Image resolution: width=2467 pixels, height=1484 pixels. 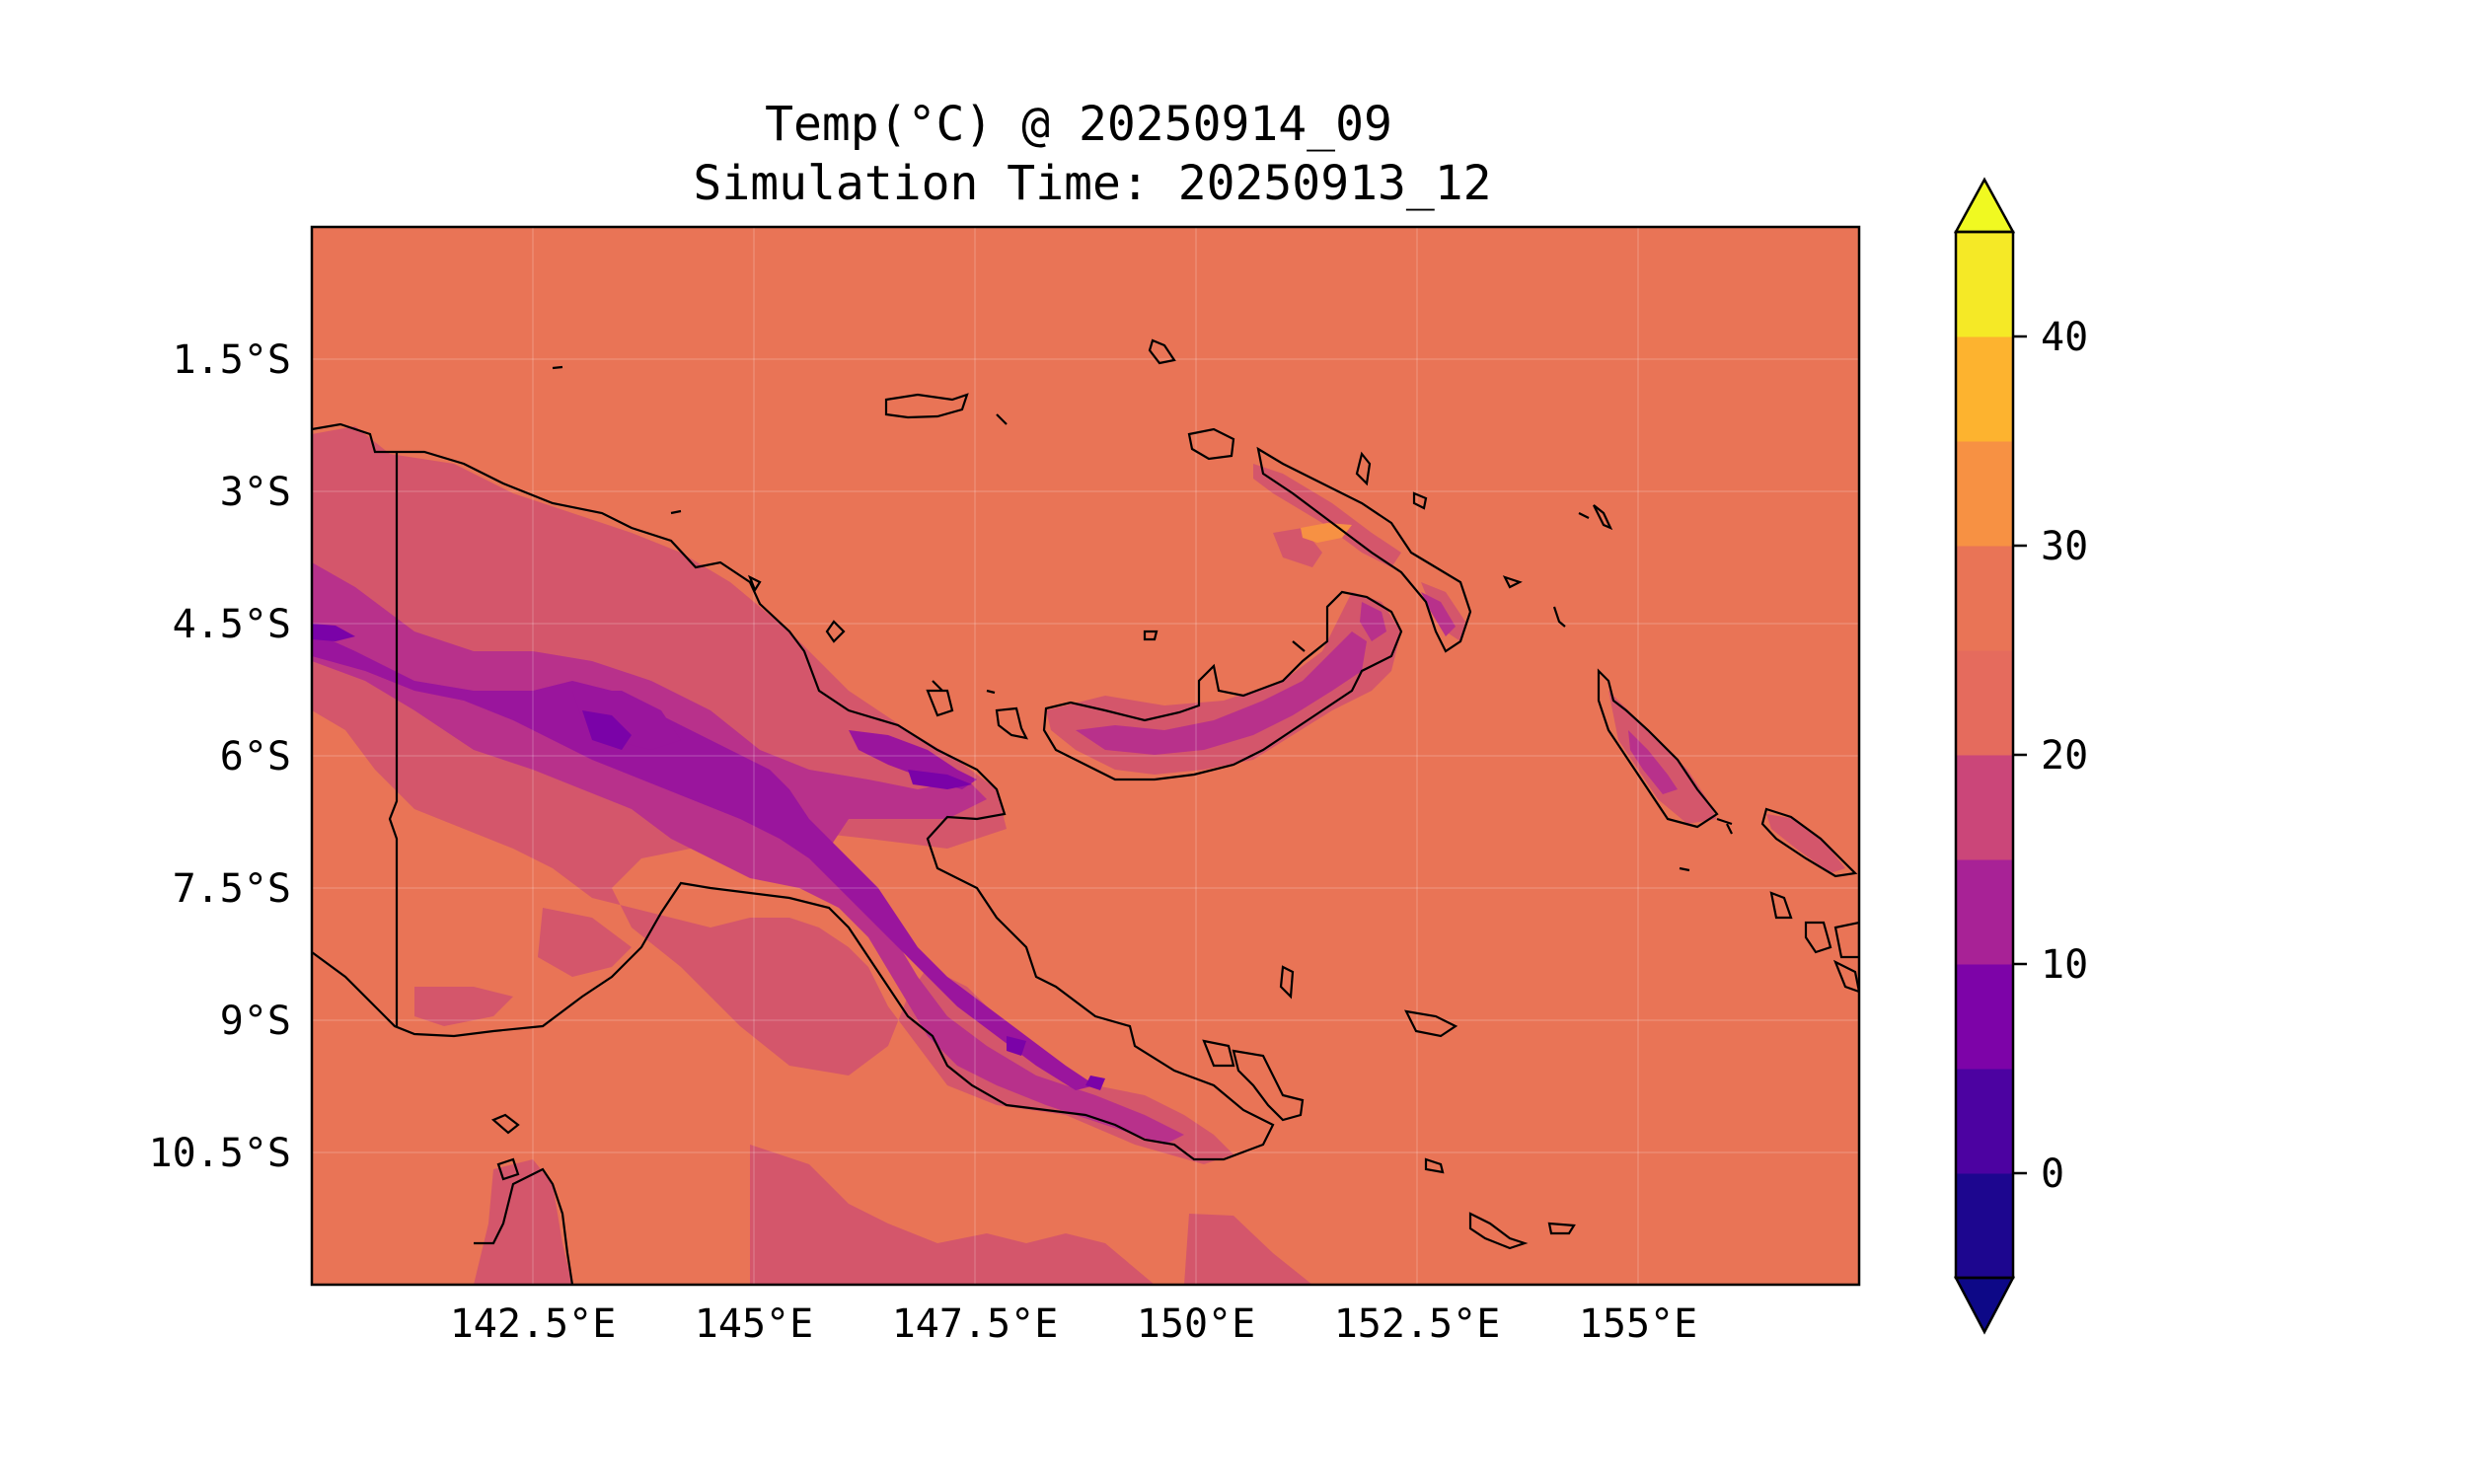 I want to click on border-line, so click(x=393, y=739).